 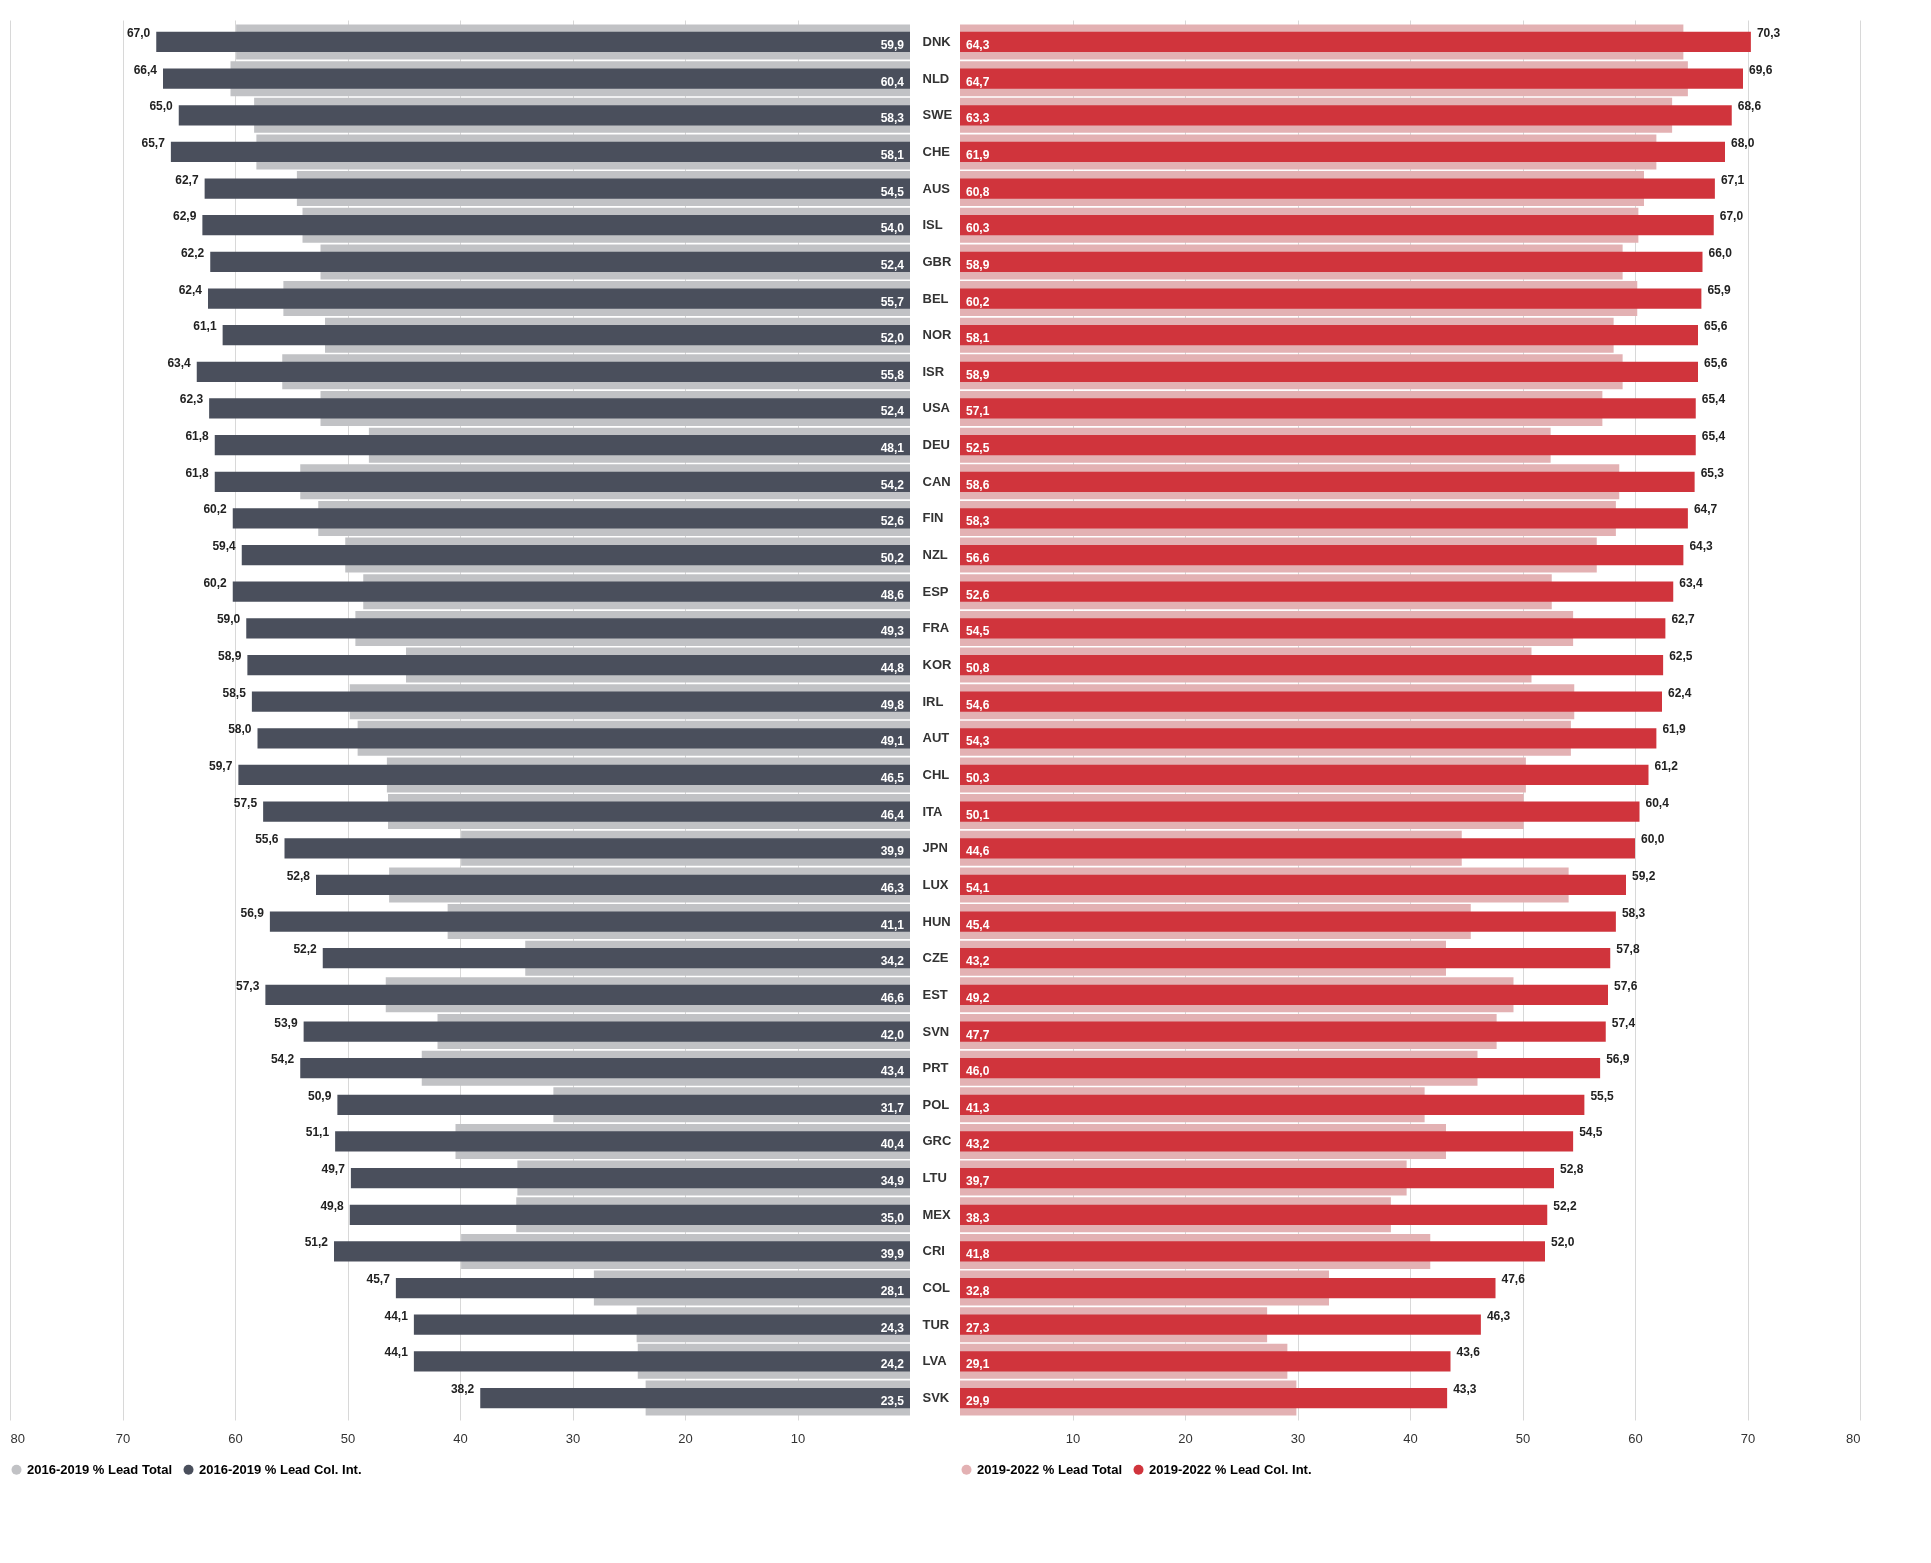 What do you see at coordinates (892, 301) in the screenshot?
I see `data-label: 55,7` at bounding box center [892, 301].